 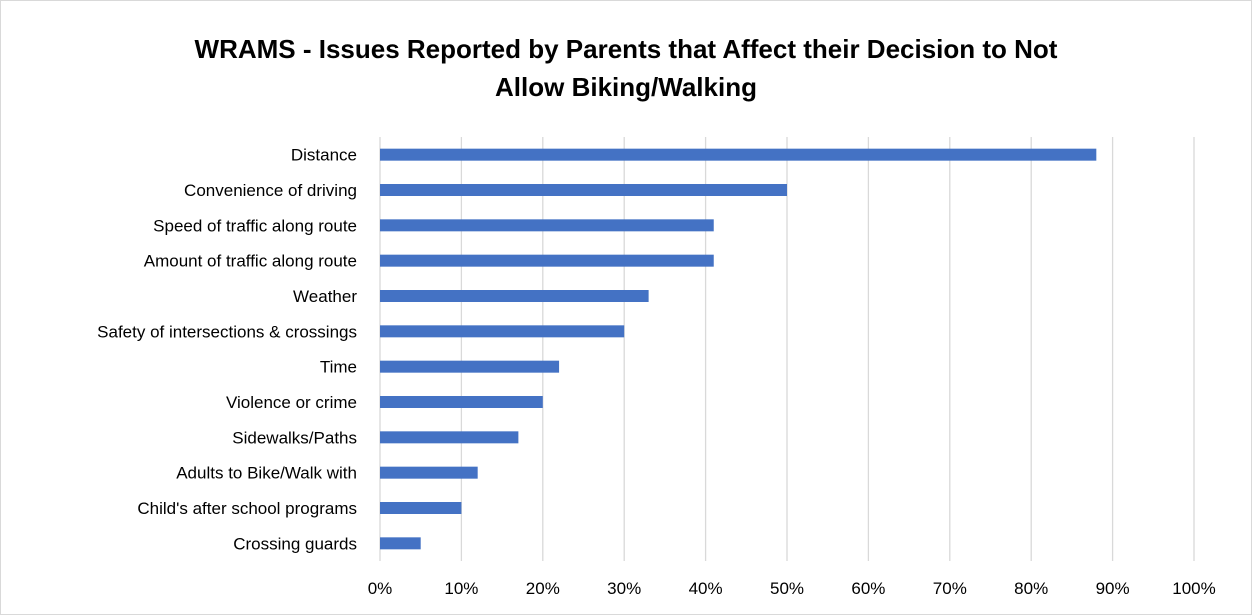 What do you see at coordinates (380, 588) in the screenshot?
I see `x-tick-label: 0%` at bounding box center [380, 588].